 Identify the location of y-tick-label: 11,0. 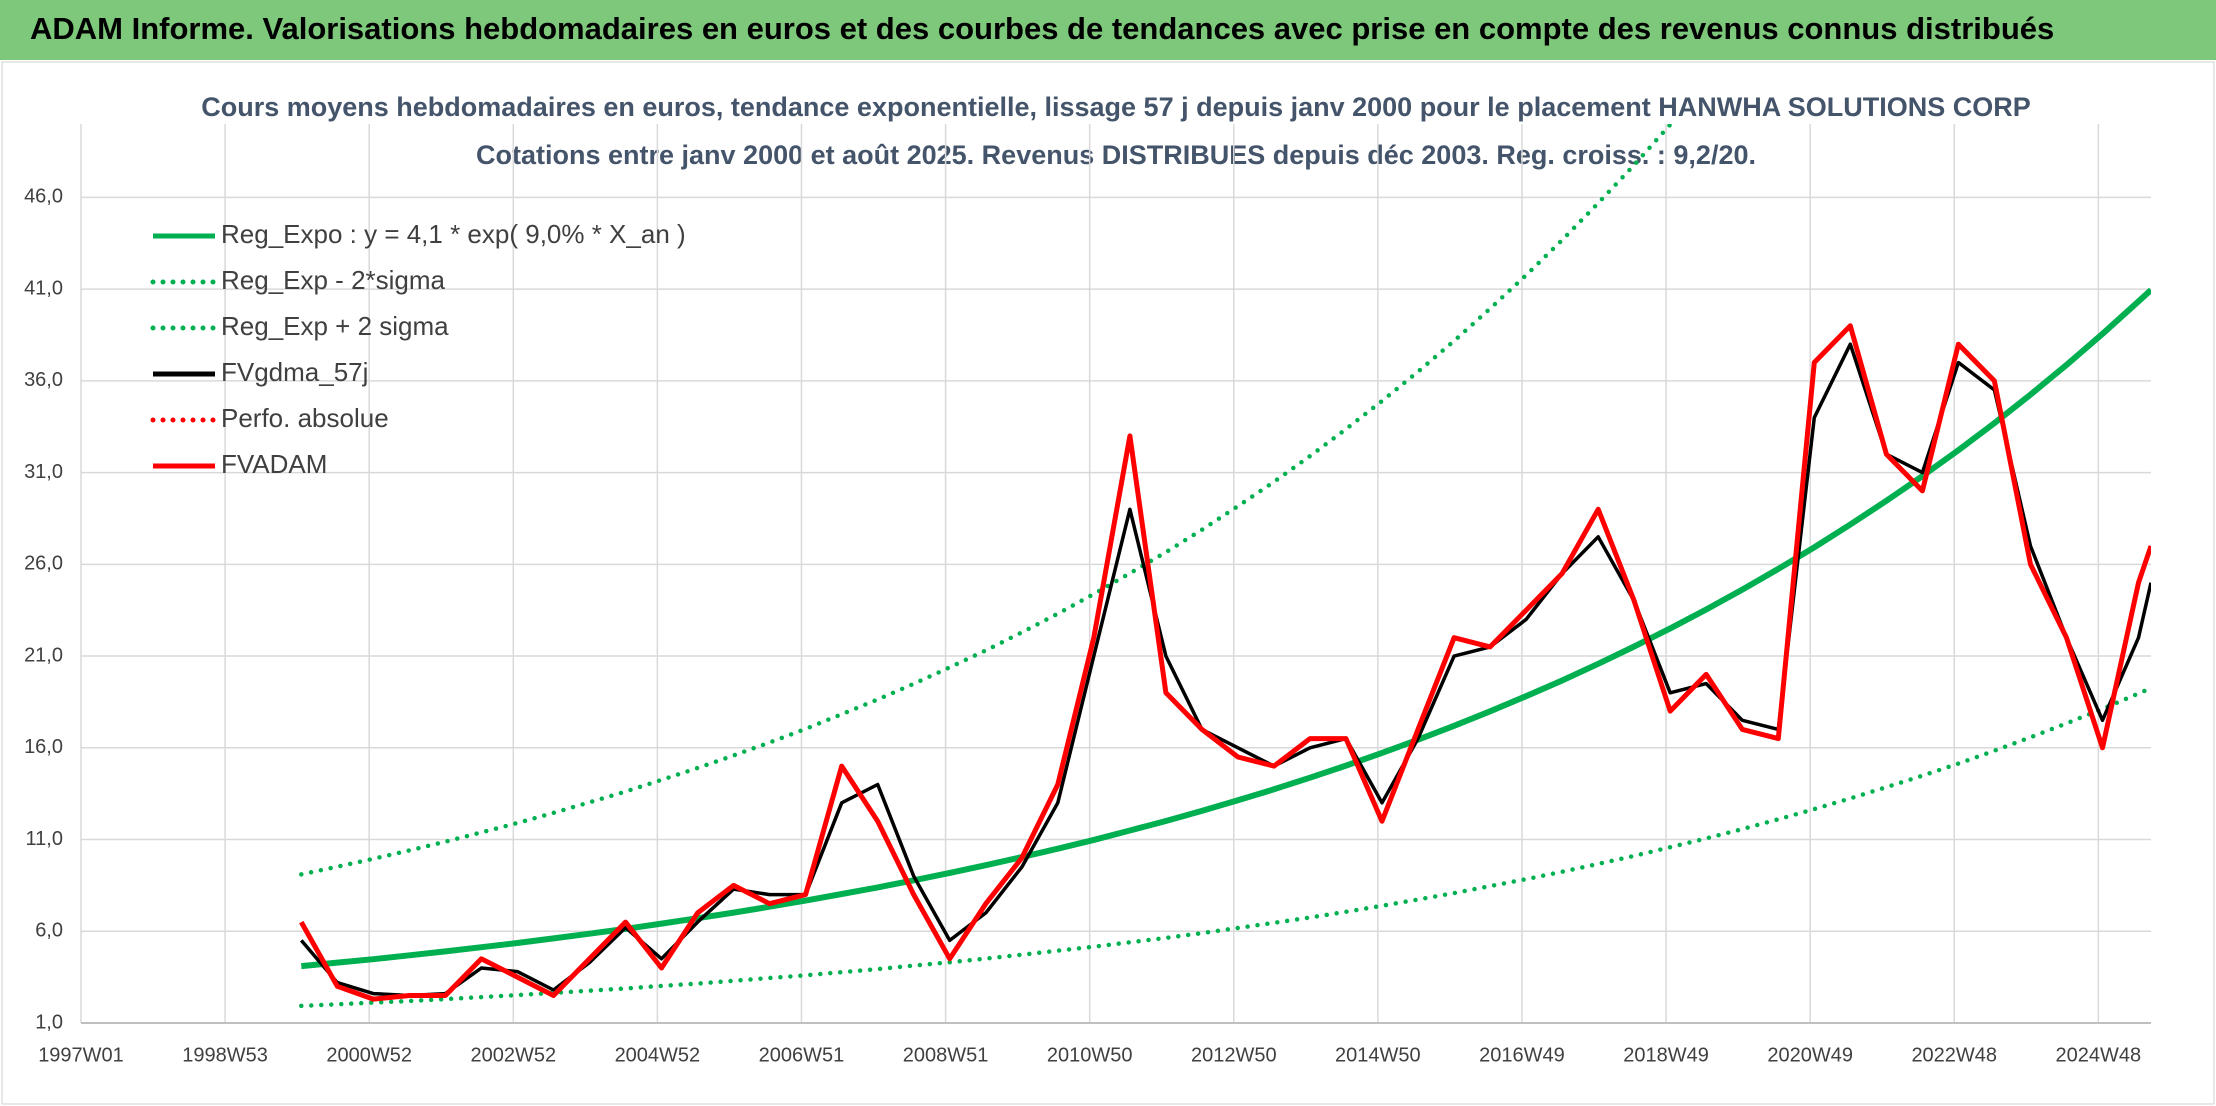
(44, 839).